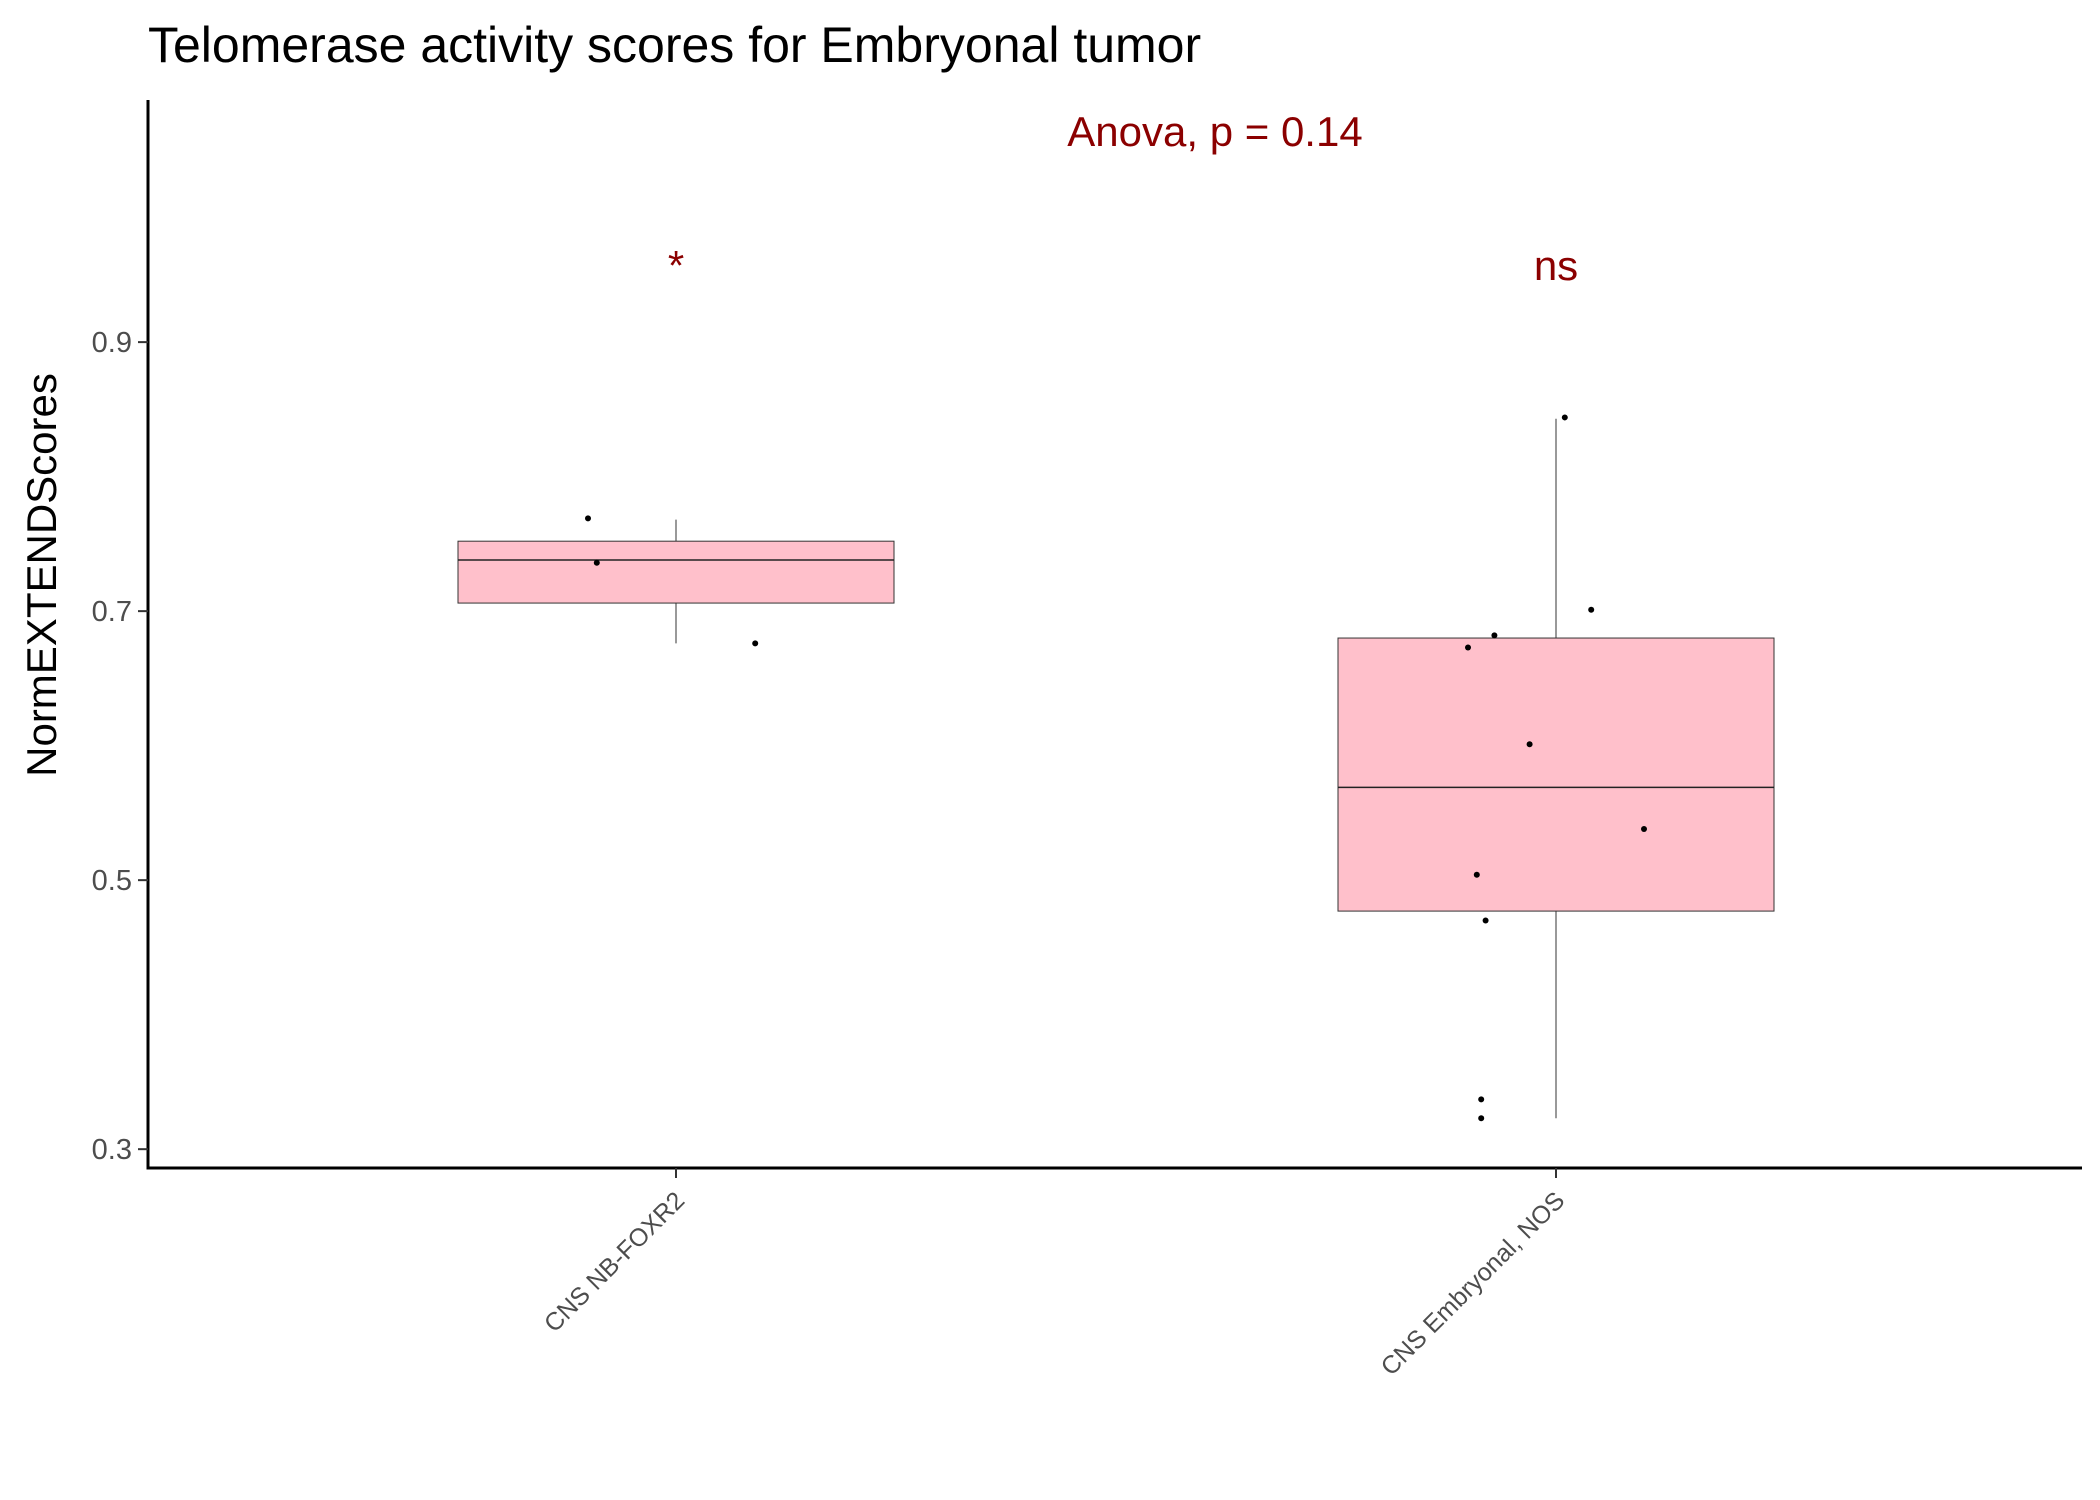 This screenshot has height=1500, width=2100. Describe the element at coordinates (112, 343) in the screenshot. I see `y-tick-label: 0.9` at that location.